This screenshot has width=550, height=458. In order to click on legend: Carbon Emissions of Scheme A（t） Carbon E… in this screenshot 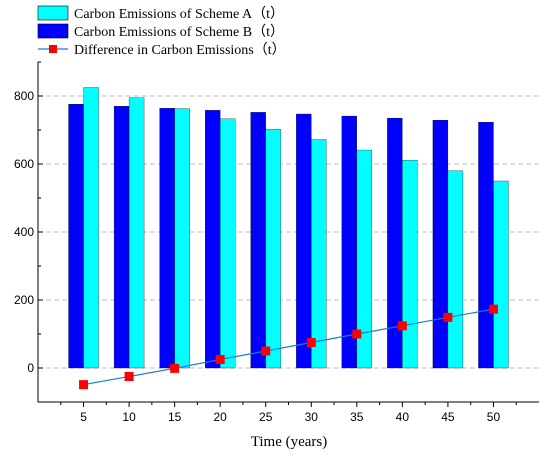, I will do `click(161, 31)`.